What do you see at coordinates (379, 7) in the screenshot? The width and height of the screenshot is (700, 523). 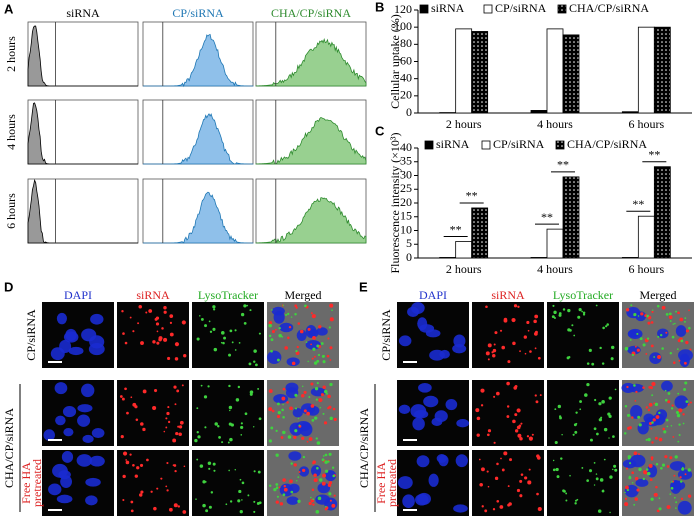 I see `panel-label: B` at bounding box center [379, 7].